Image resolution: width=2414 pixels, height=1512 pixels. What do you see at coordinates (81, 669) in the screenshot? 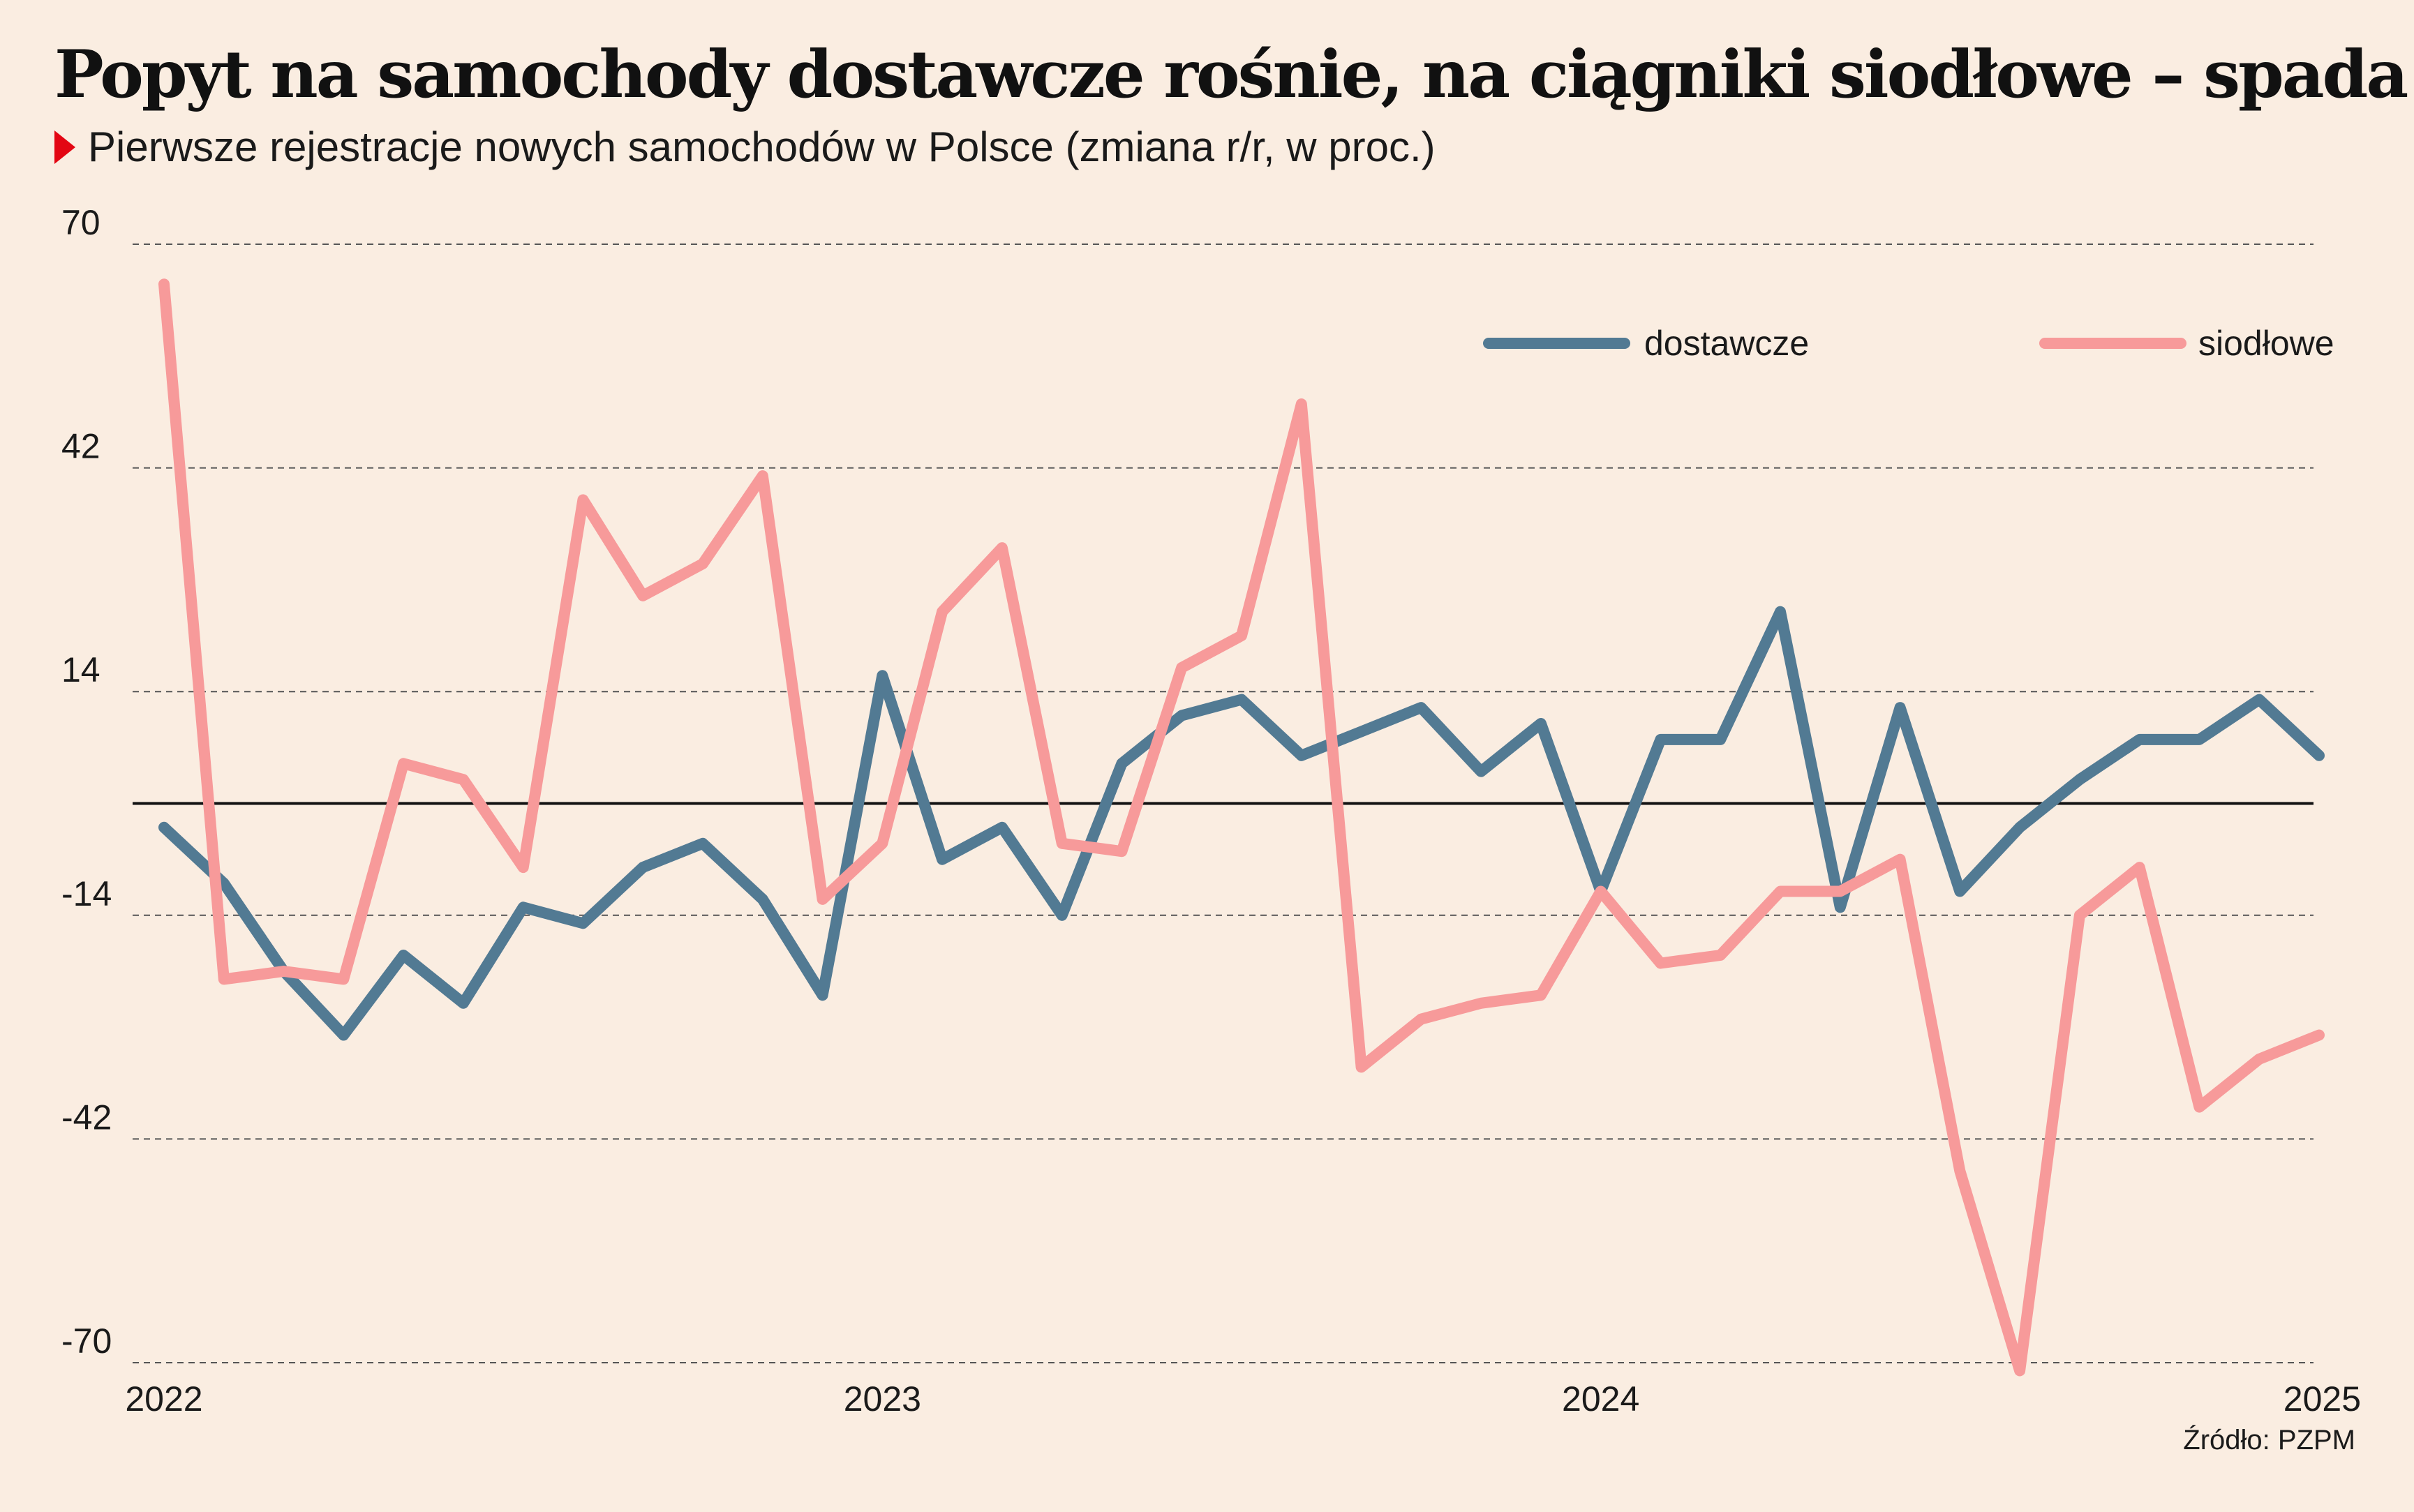
I see `y-tick-label: 14` at bounding box center [81, 669].